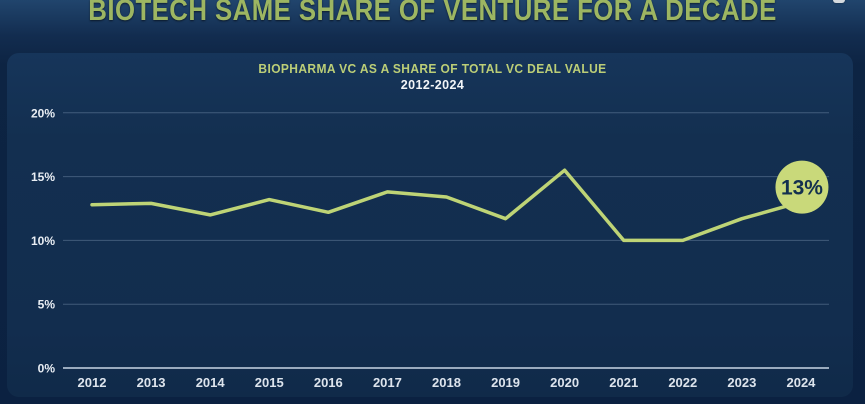 The height and width of the screenshot is (404, 865). What do you see at coordinates (47, 305) in the screenshot?
I see `y-axis-tick-label: 5%` at bounding box center [47, 305].